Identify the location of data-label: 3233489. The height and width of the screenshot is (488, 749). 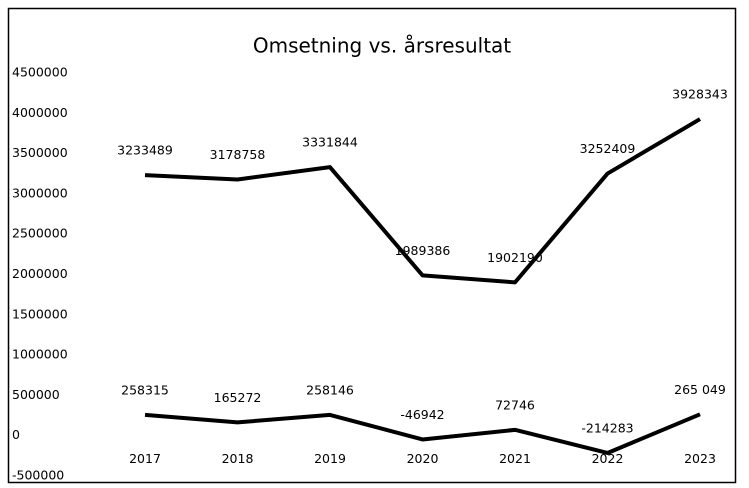
(145, 150).